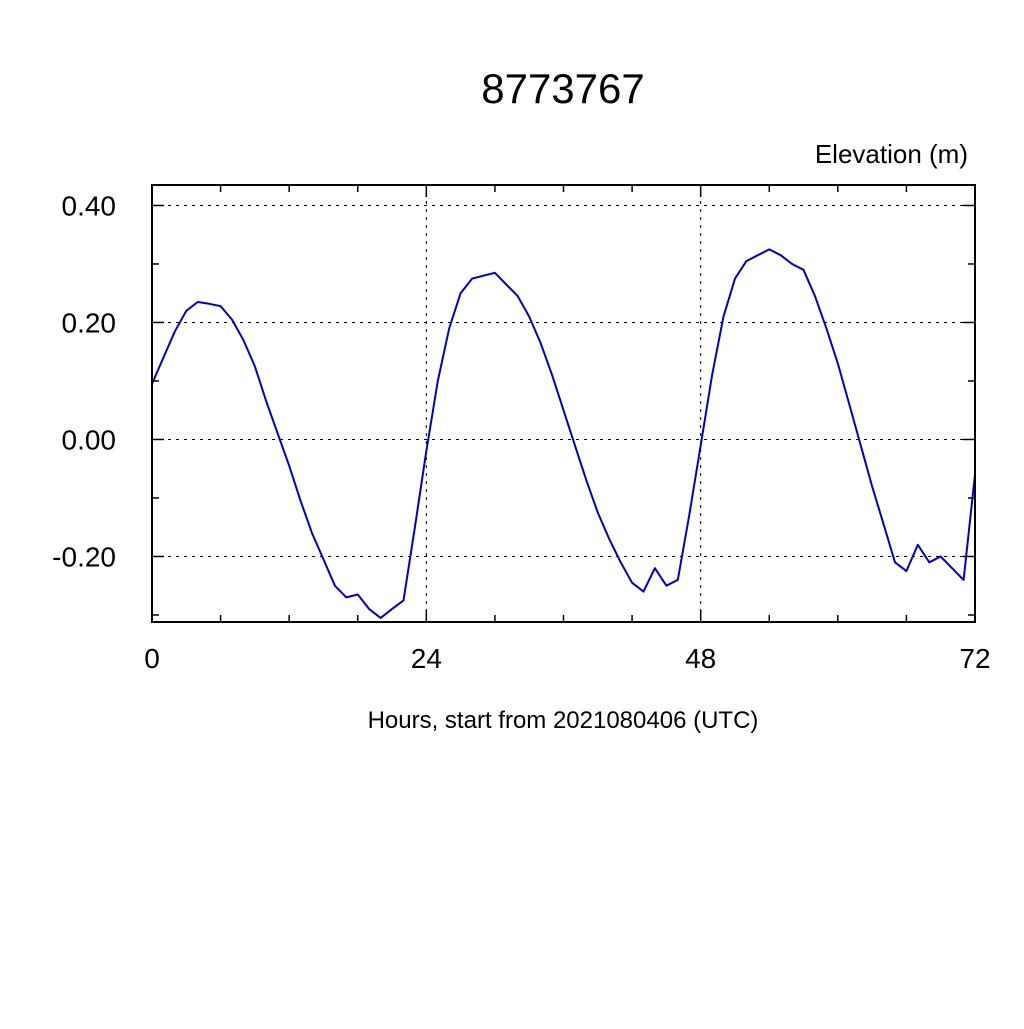  What do you see at coordinates (974, 658) in the screenshot?
I see `x-tick-label: 72` at bounding box center [974, 658].